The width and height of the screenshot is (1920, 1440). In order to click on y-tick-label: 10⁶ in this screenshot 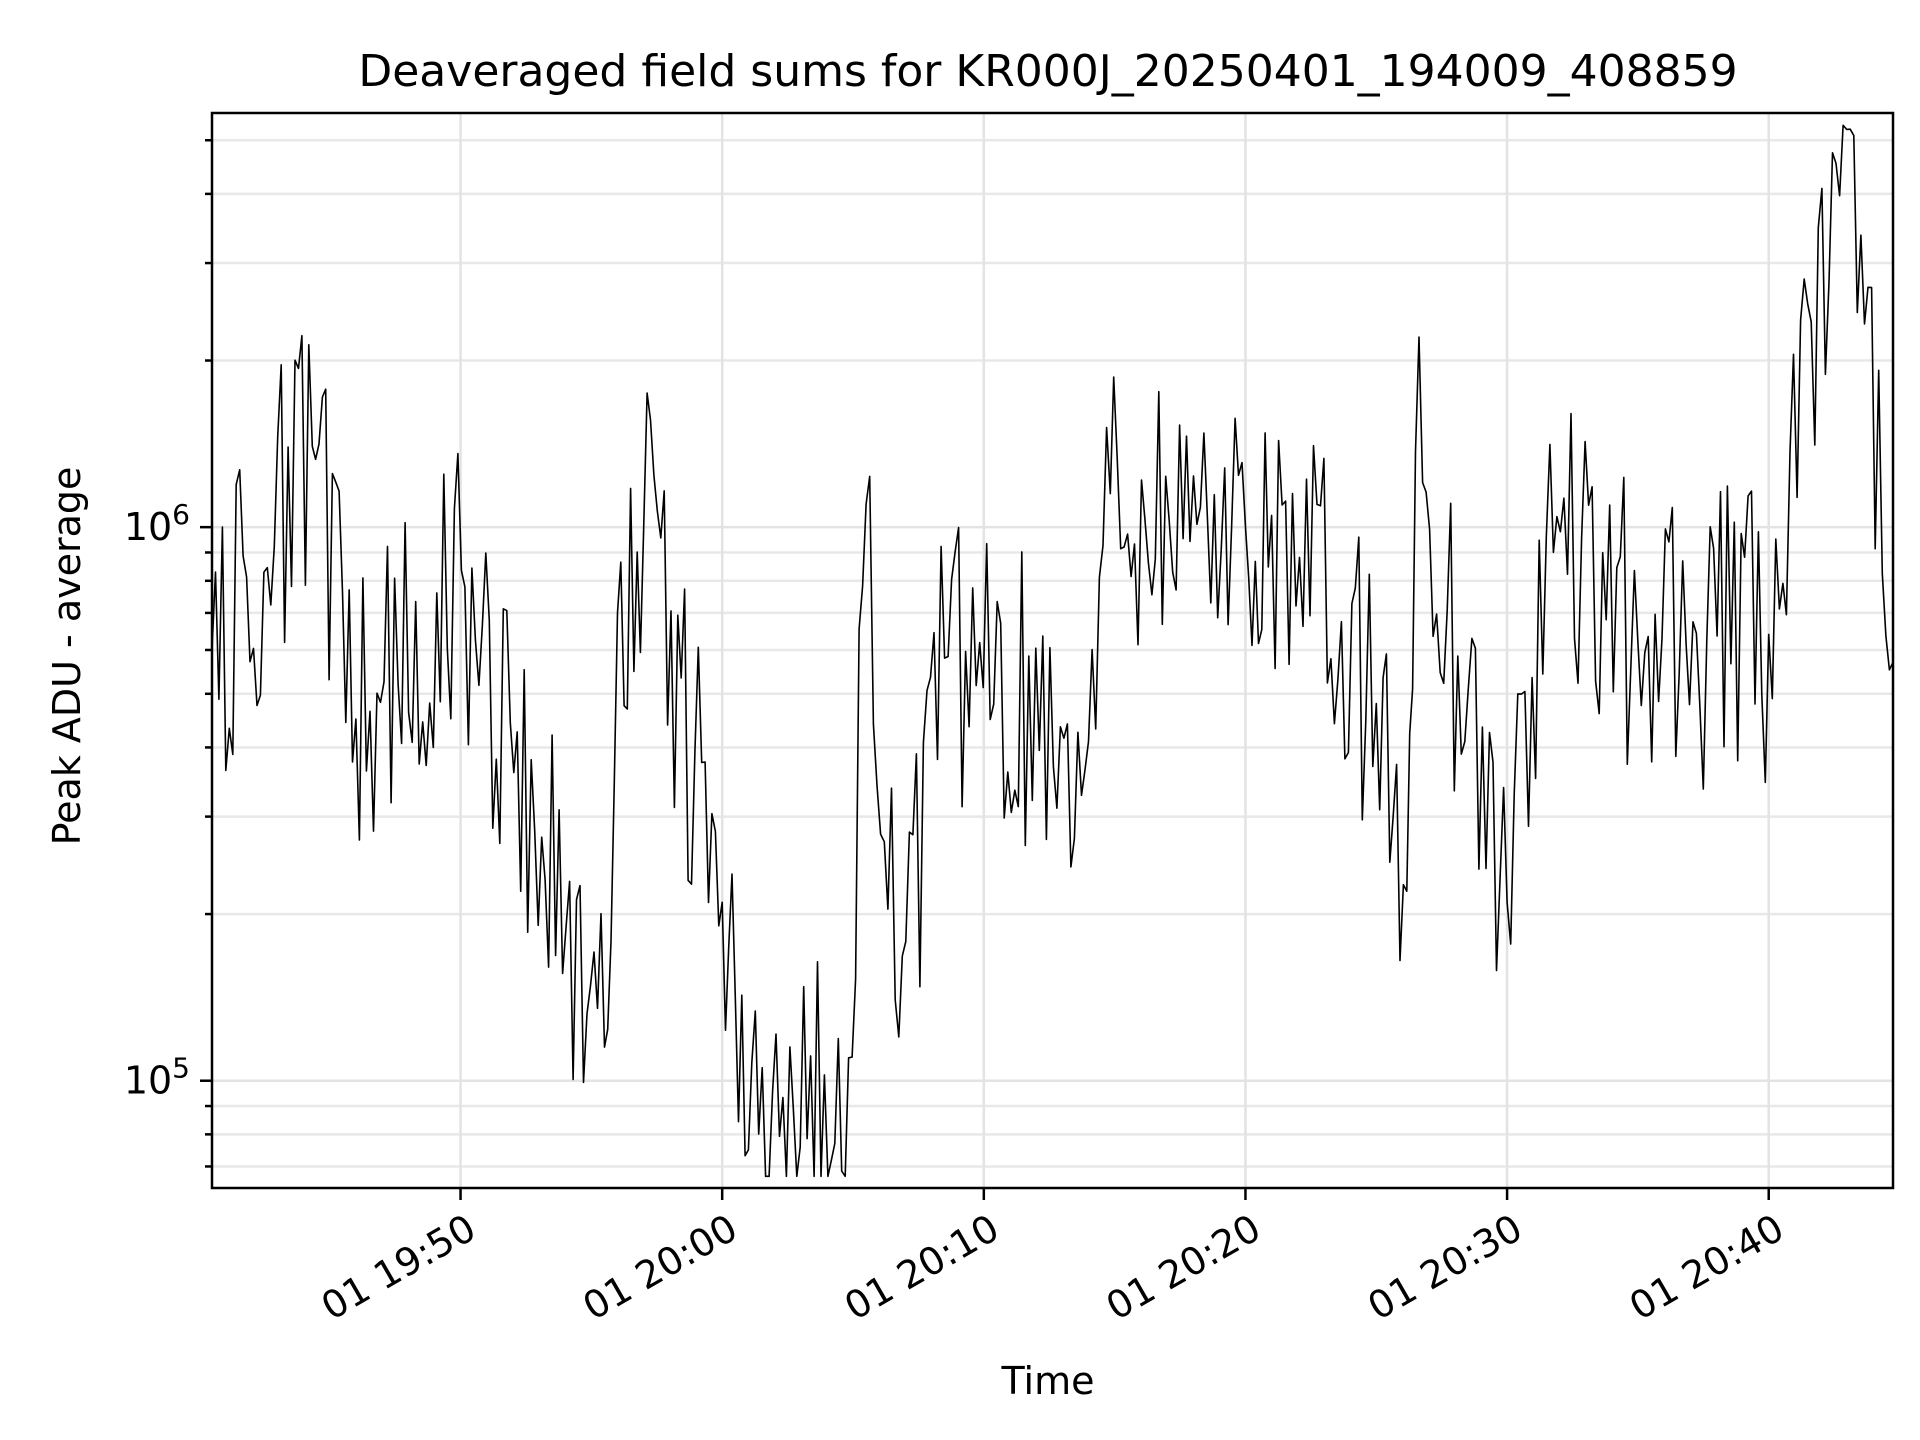, I will do `click(157, 523)`.